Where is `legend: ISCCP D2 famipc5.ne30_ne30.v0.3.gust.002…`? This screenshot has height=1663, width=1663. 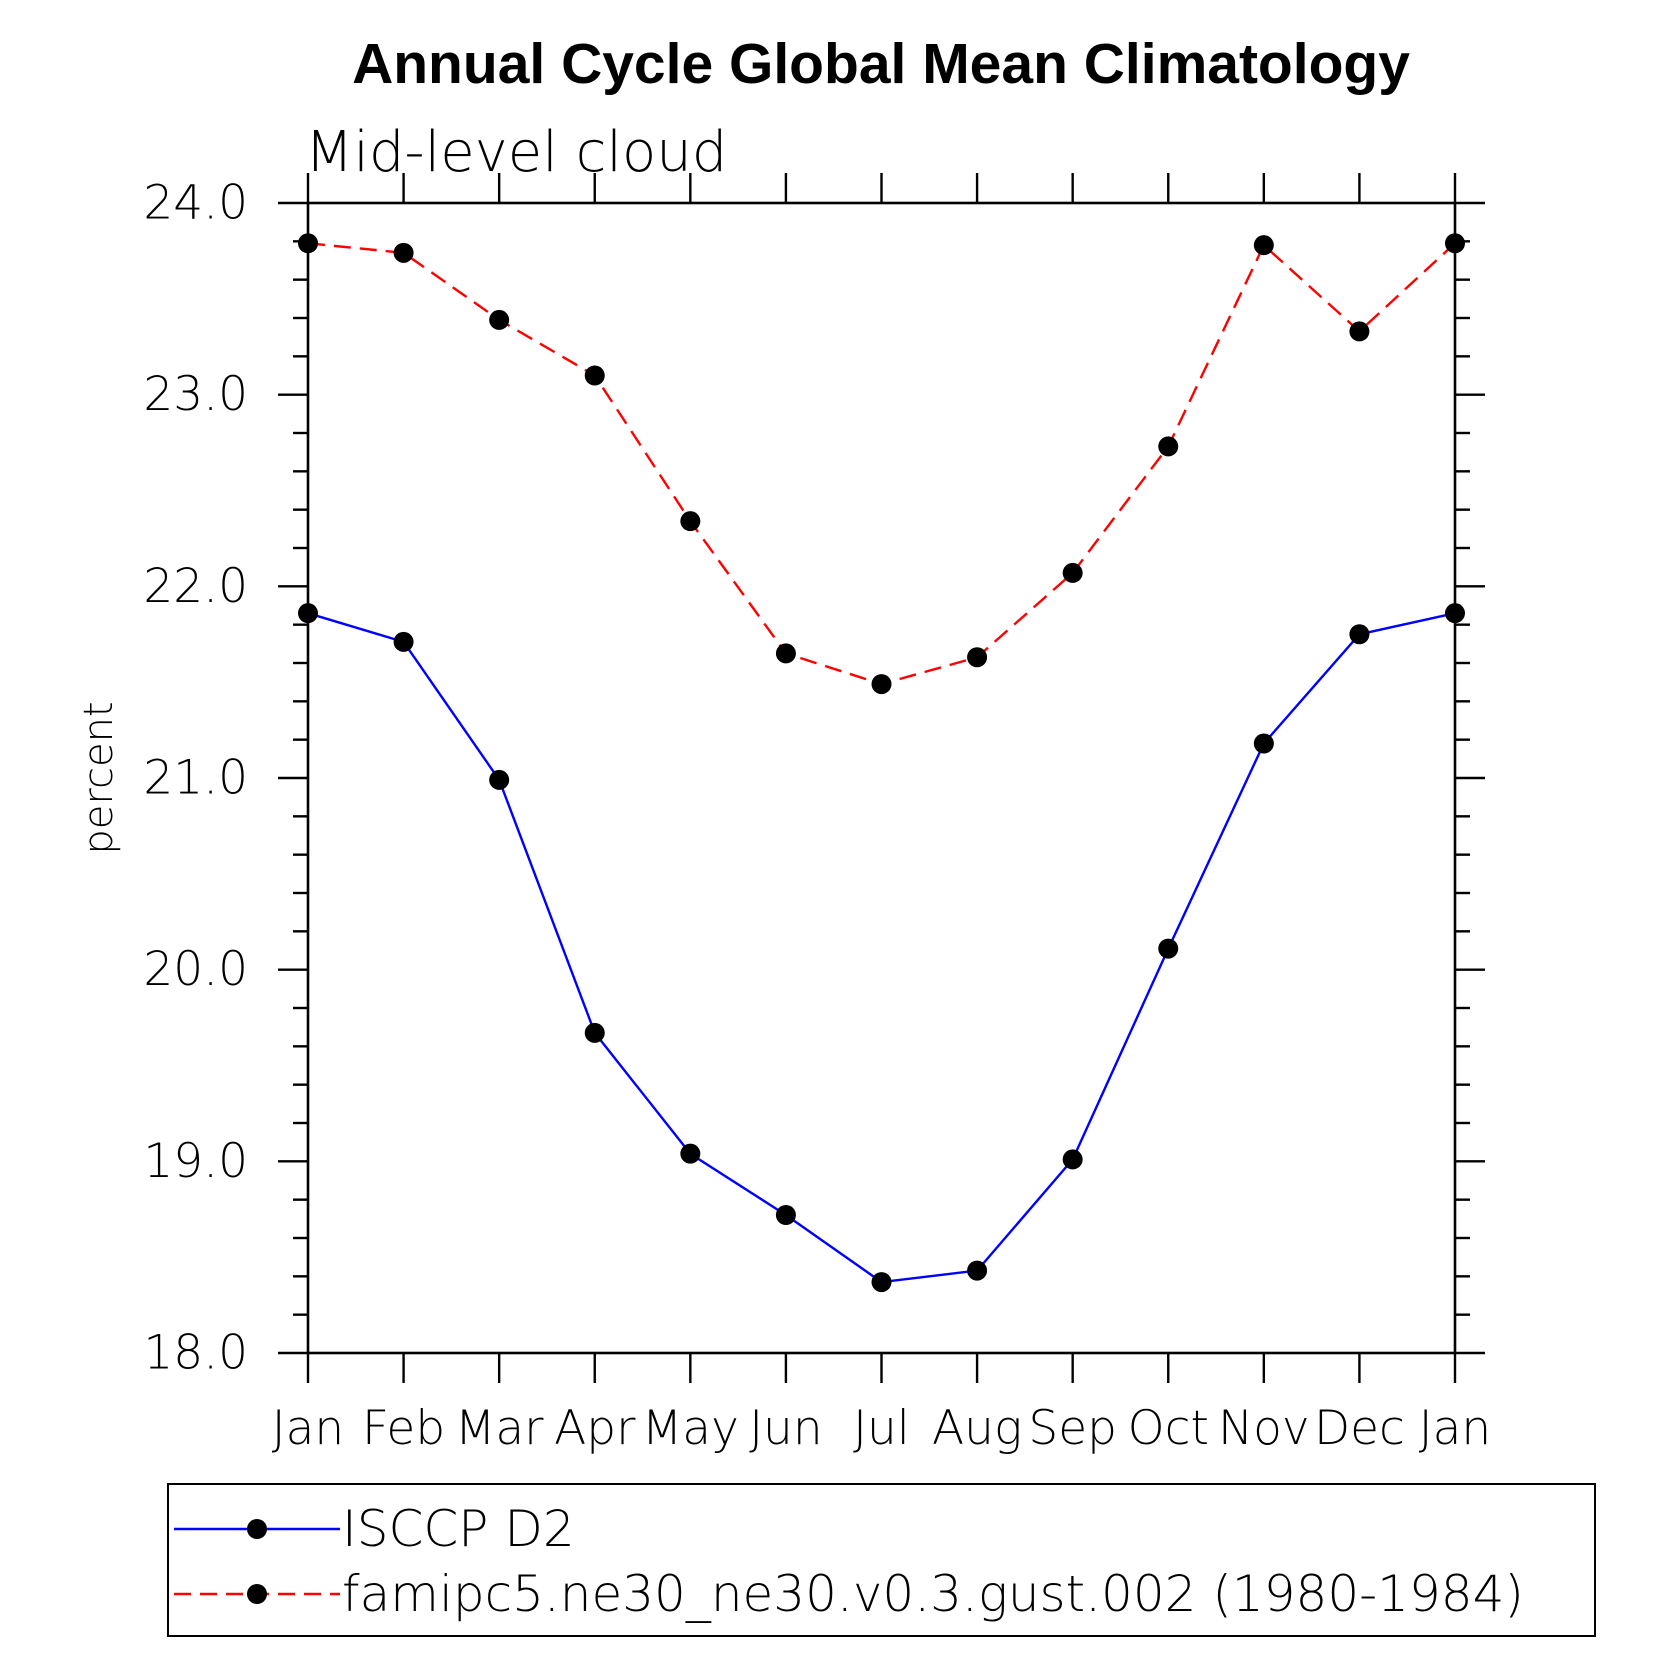 legend: ISCCP D2 famipc5.ne30_ne30.v0.3.gust.002… is located at coordinates (881, 1560).